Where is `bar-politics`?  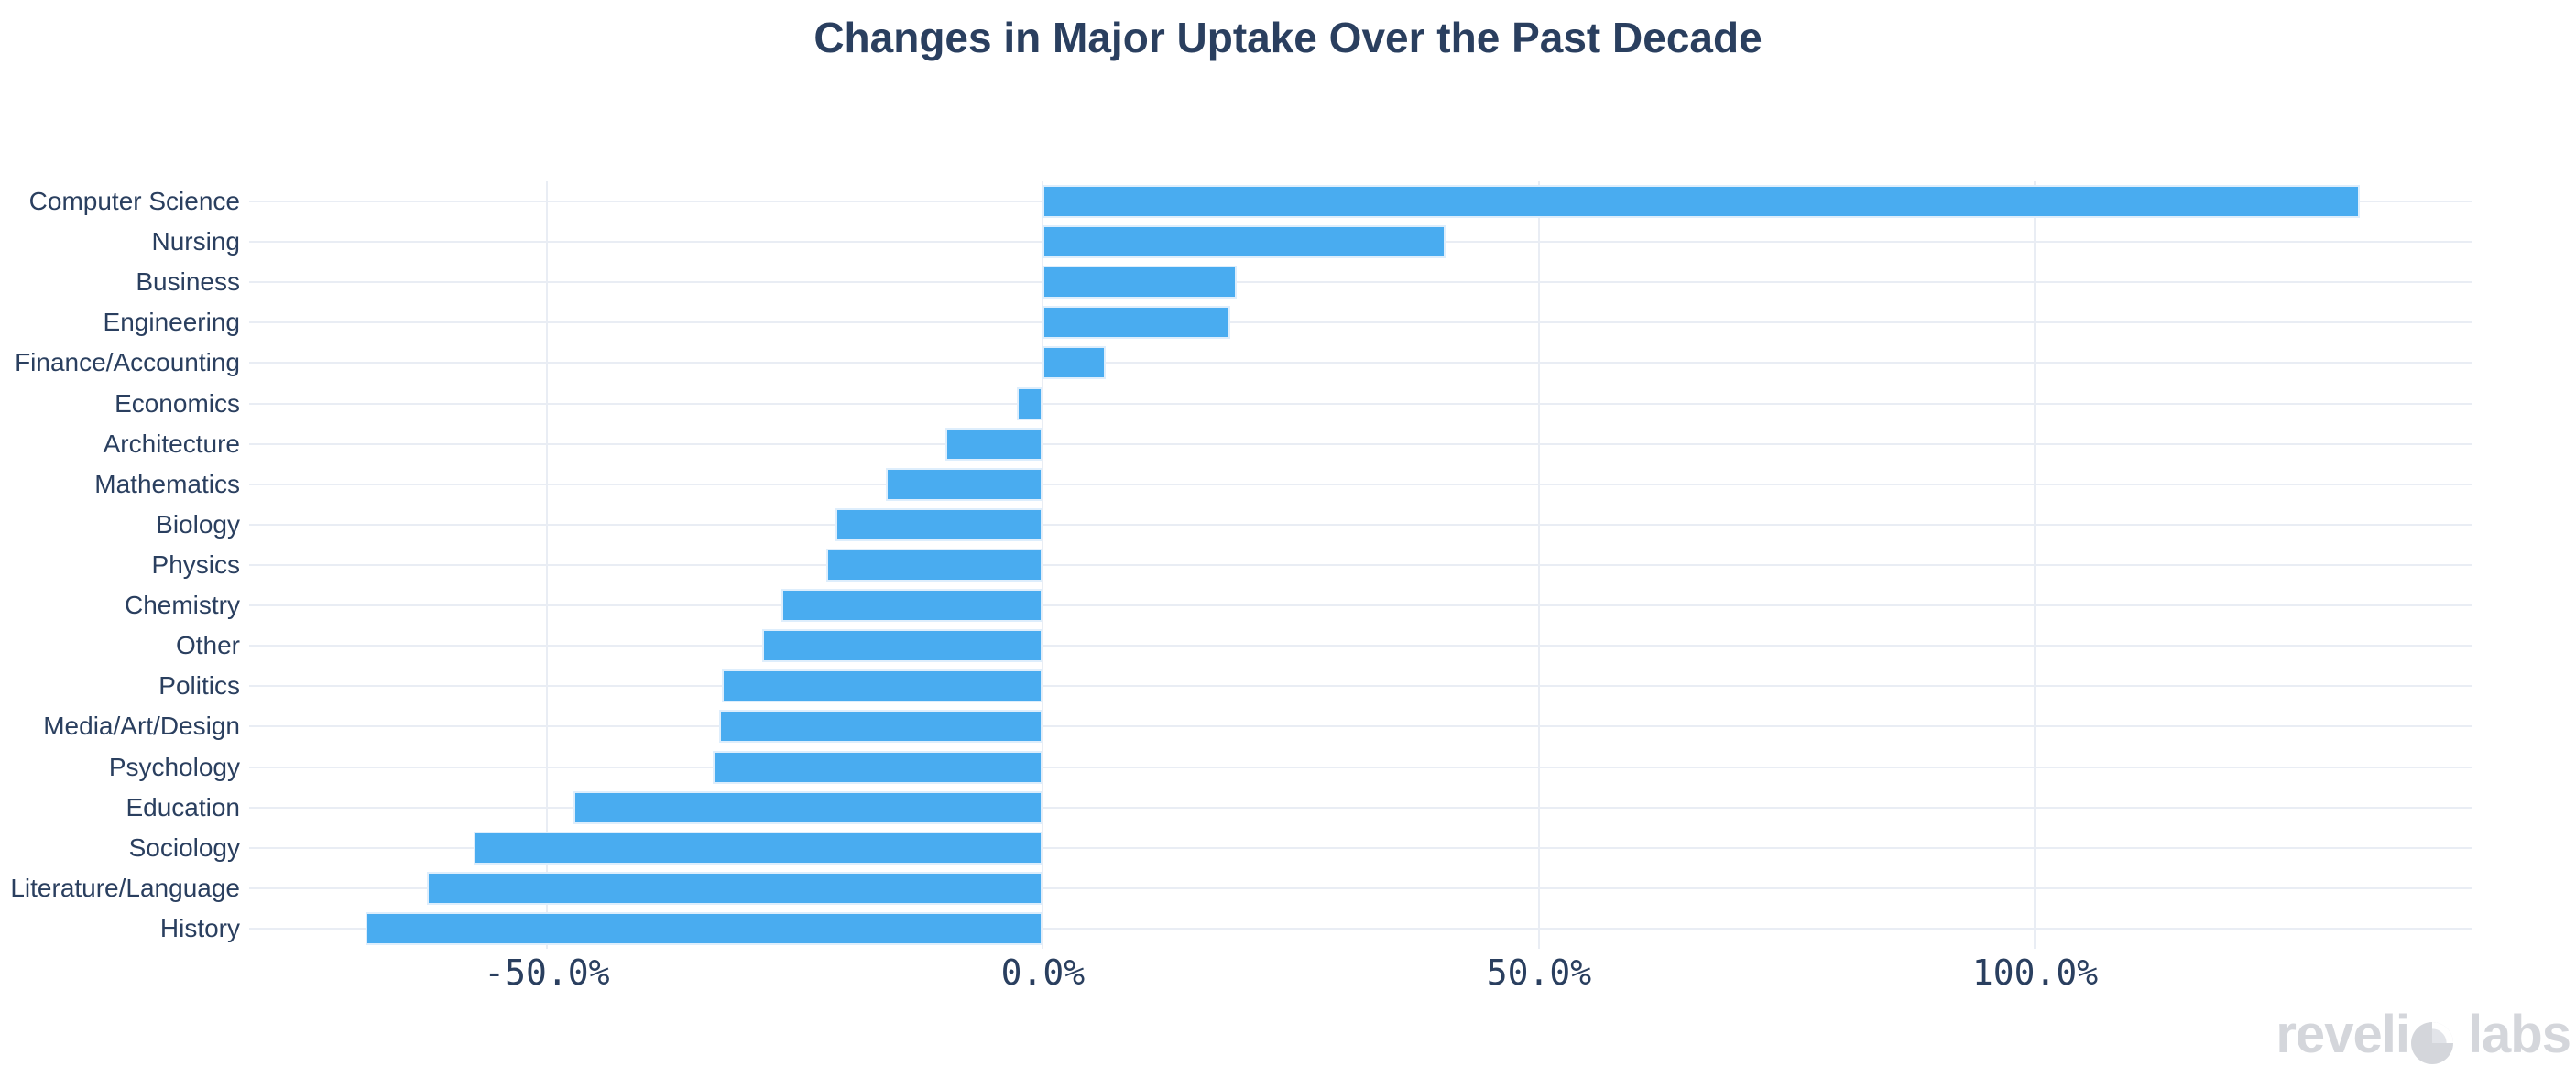 bar-politics is located at coordinates (882, 686).